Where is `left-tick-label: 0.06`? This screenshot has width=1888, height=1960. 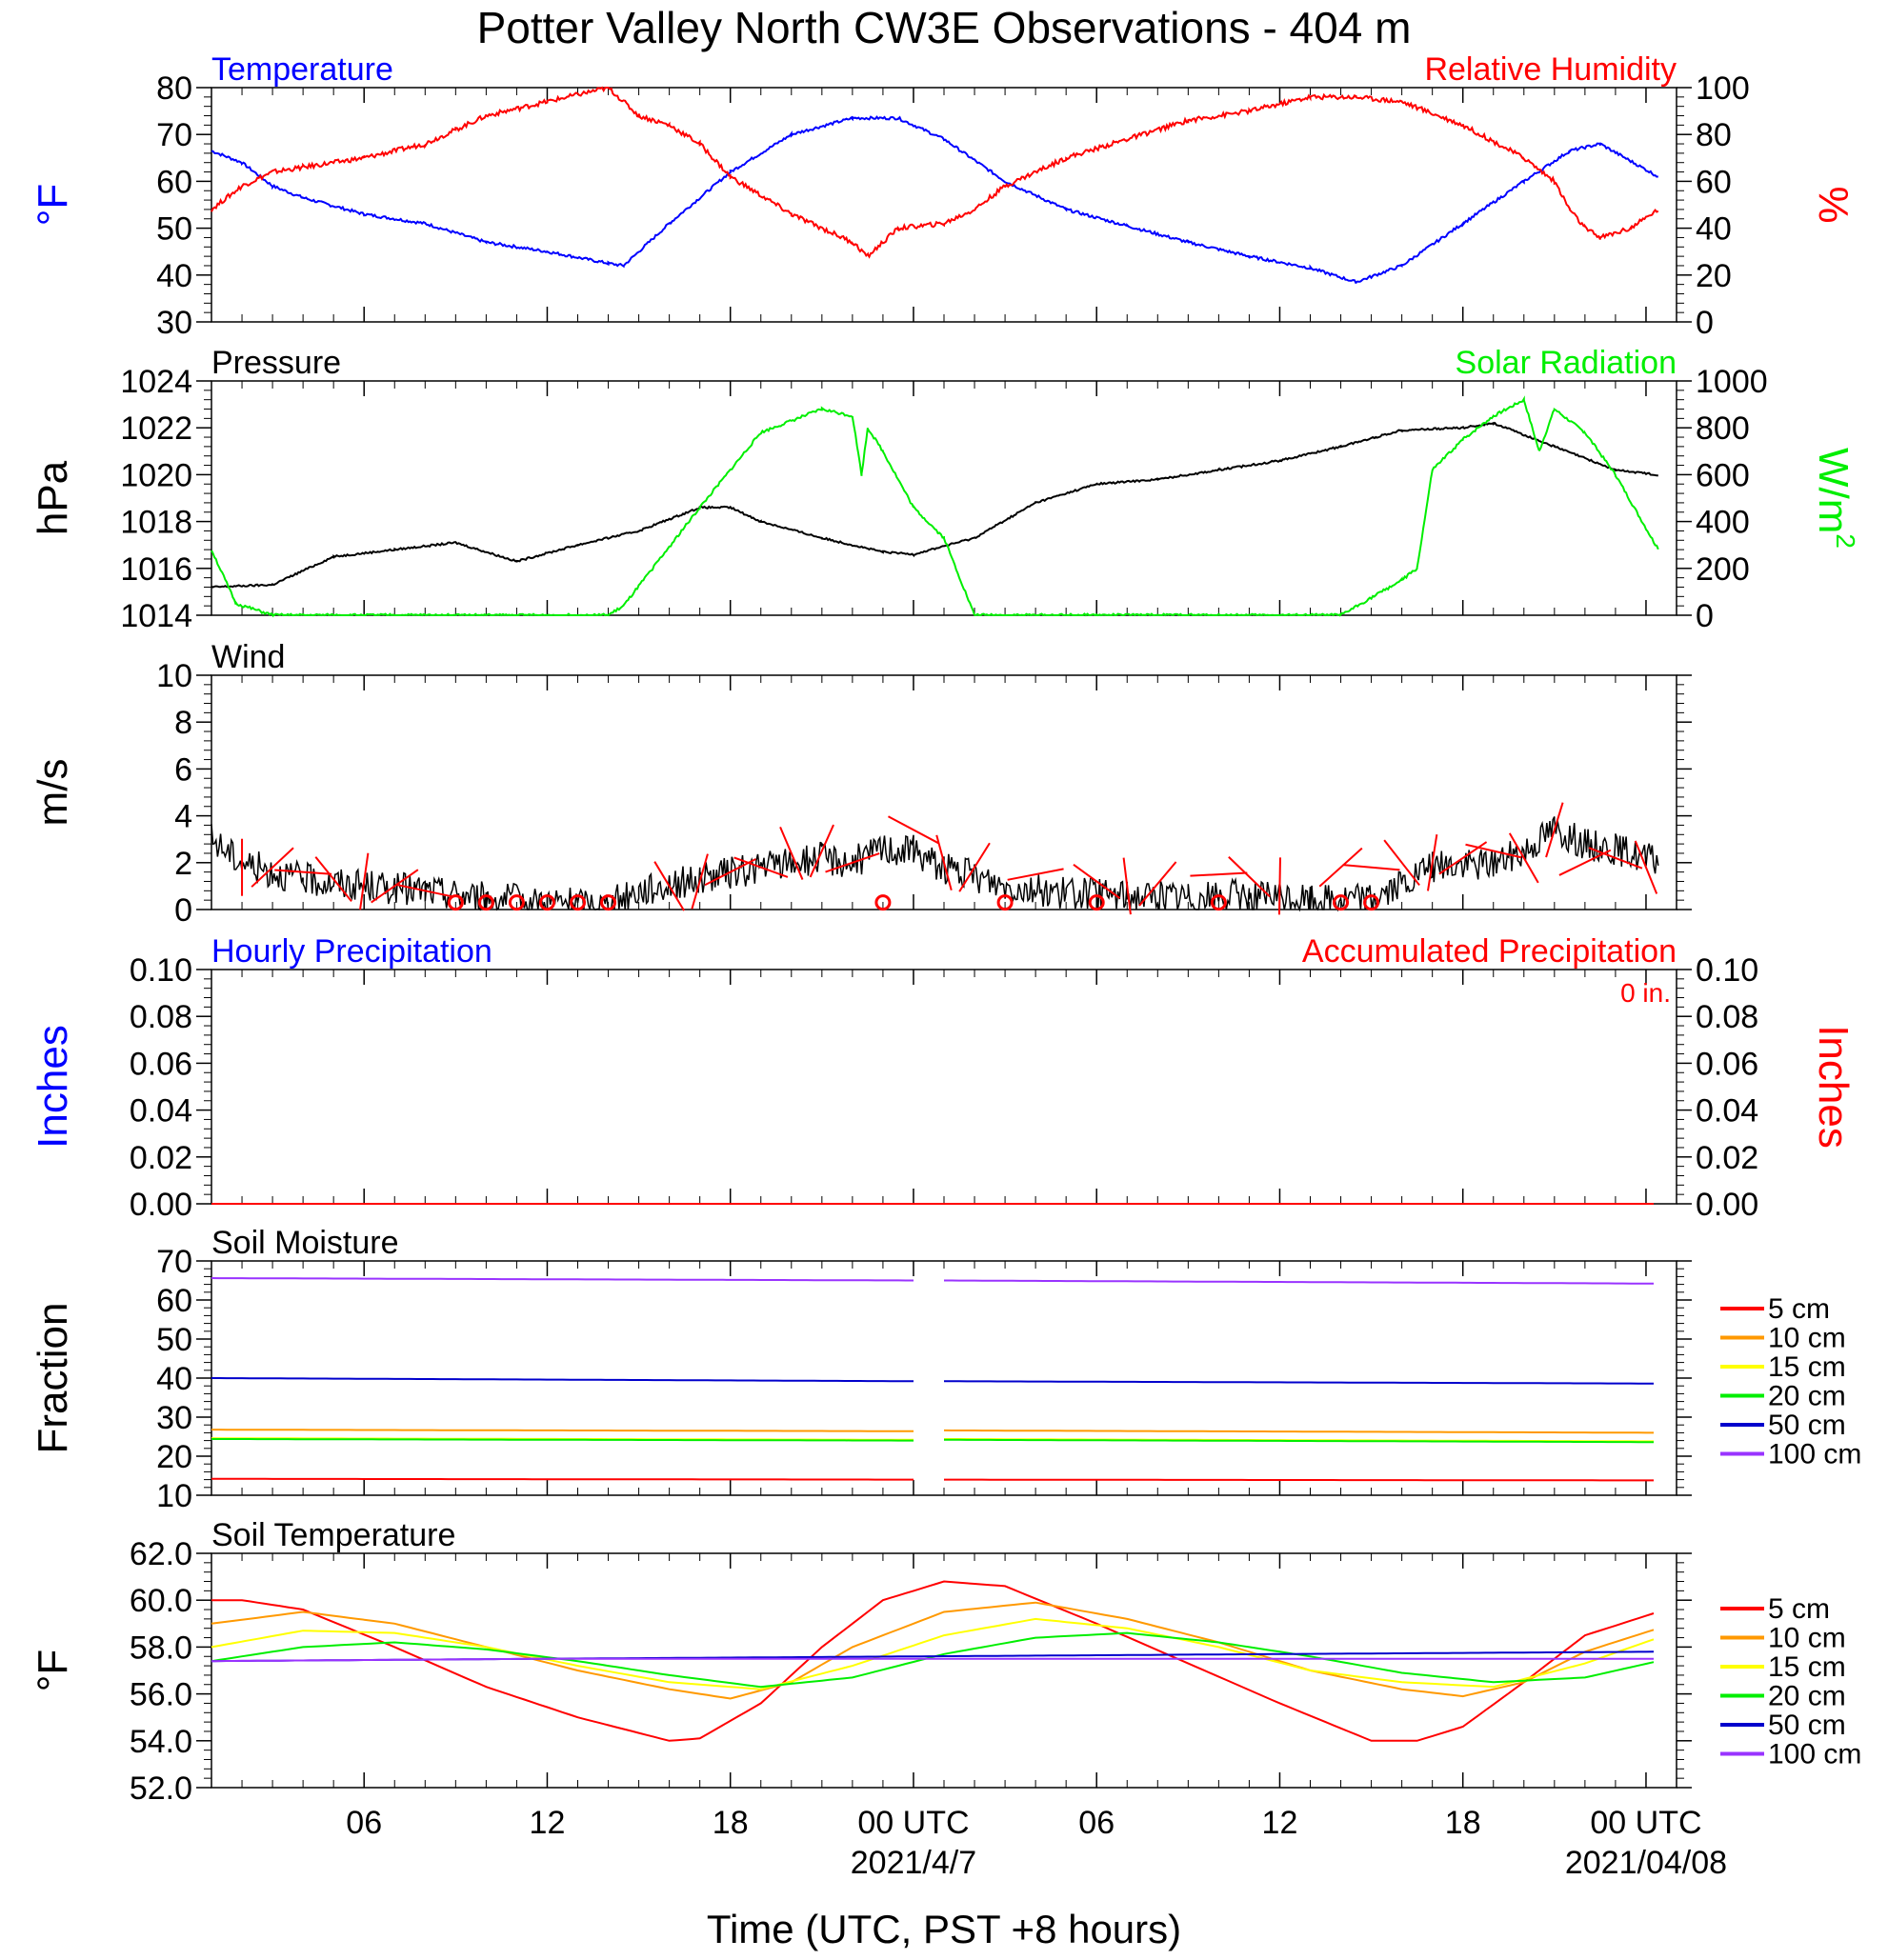 left-tick-label: 0.06 is located at coordinates (161, 1064).